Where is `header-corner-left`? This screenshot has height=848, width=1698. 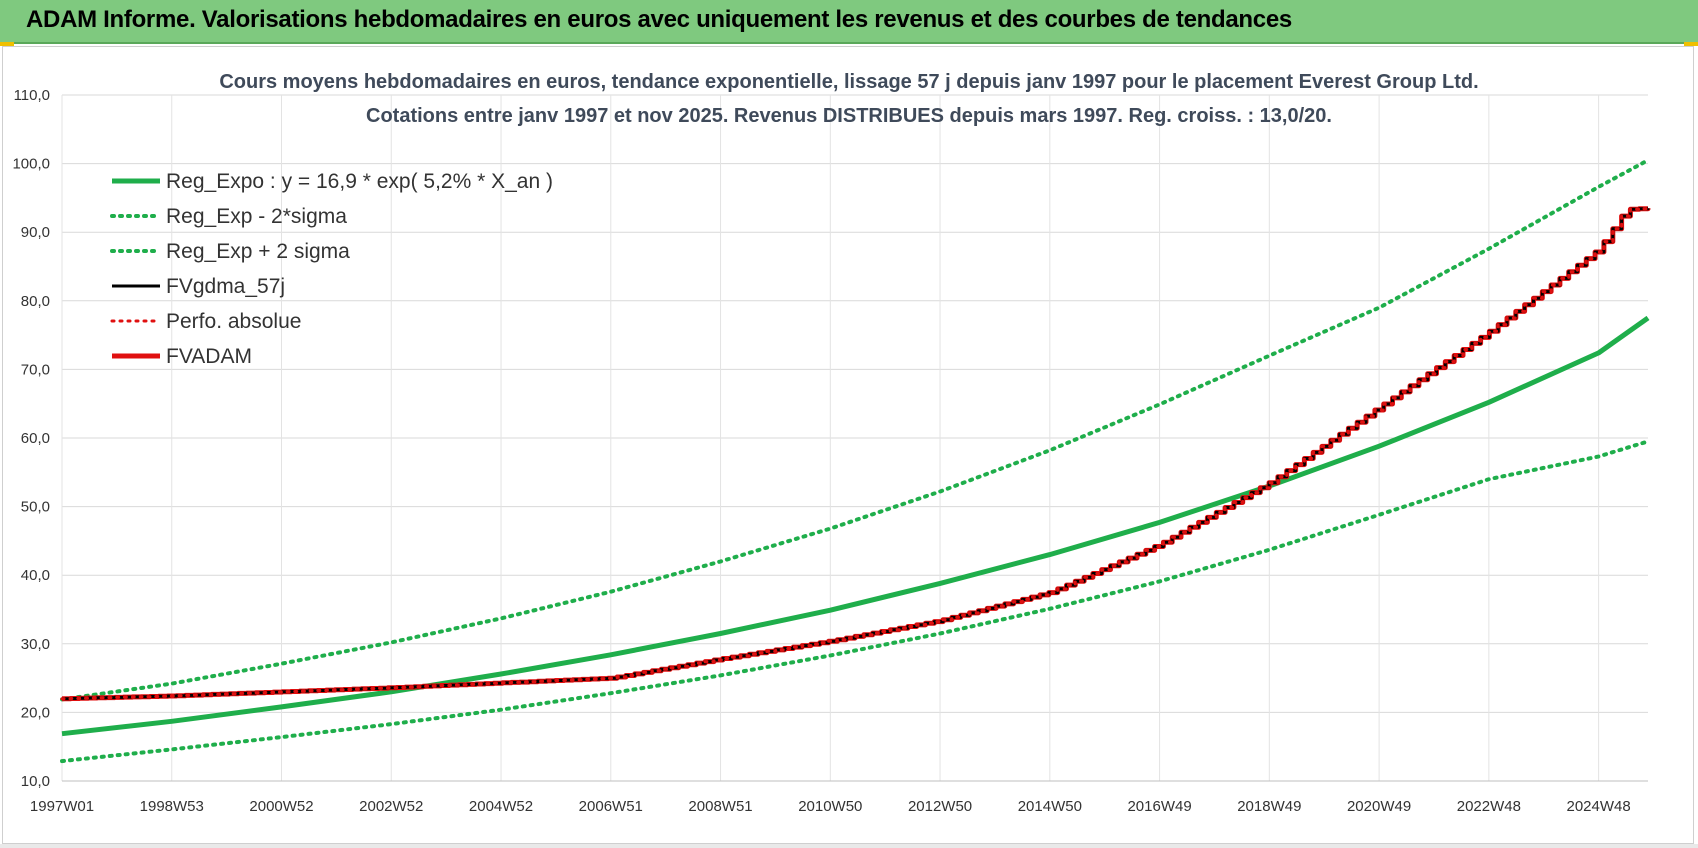
header-corner-left is located at coordinates (7, 44).